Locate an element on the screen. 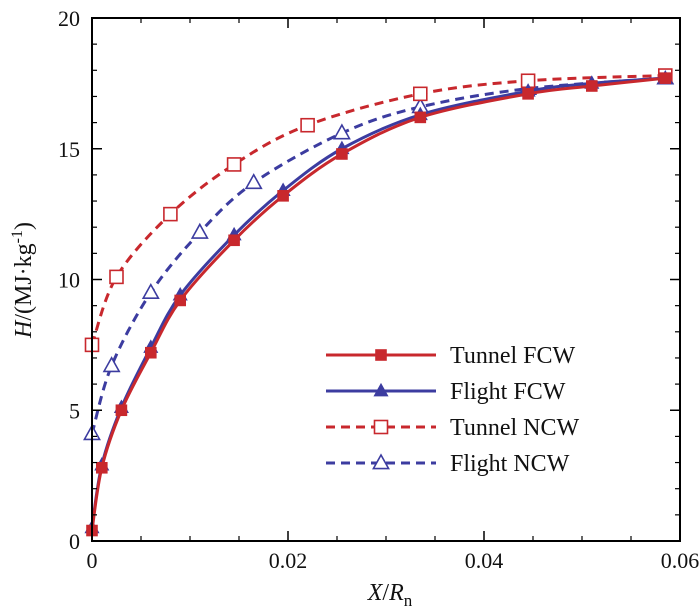 The height and width of the screenshot is (616, 700). legend-marker-tunnel-fcw is located at coordinates (381, 355).